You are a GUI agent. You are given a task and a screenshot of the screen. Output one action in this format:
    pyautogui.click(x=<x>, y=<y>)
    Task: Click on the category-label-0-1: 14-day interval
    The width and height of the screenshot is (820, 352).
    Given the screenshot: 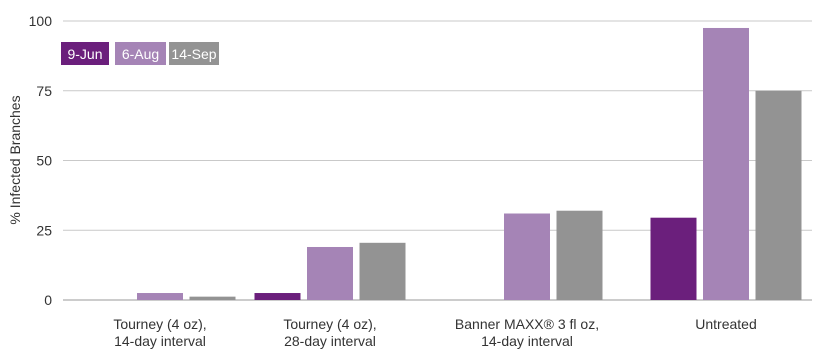 What is the action you would take?
    pyautogui.click(x=160, y=341)
    